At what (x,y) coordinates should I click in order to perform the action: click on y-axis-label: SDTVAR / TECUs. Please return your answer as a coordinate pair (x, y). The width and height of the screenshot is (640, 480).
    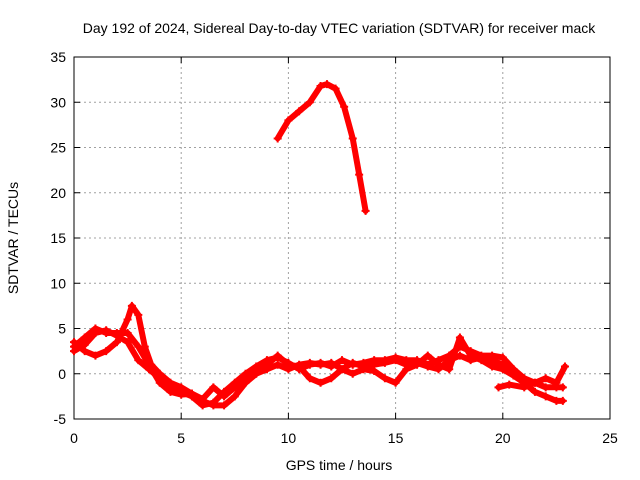
    Looking at the image, I should click on (13, 238).